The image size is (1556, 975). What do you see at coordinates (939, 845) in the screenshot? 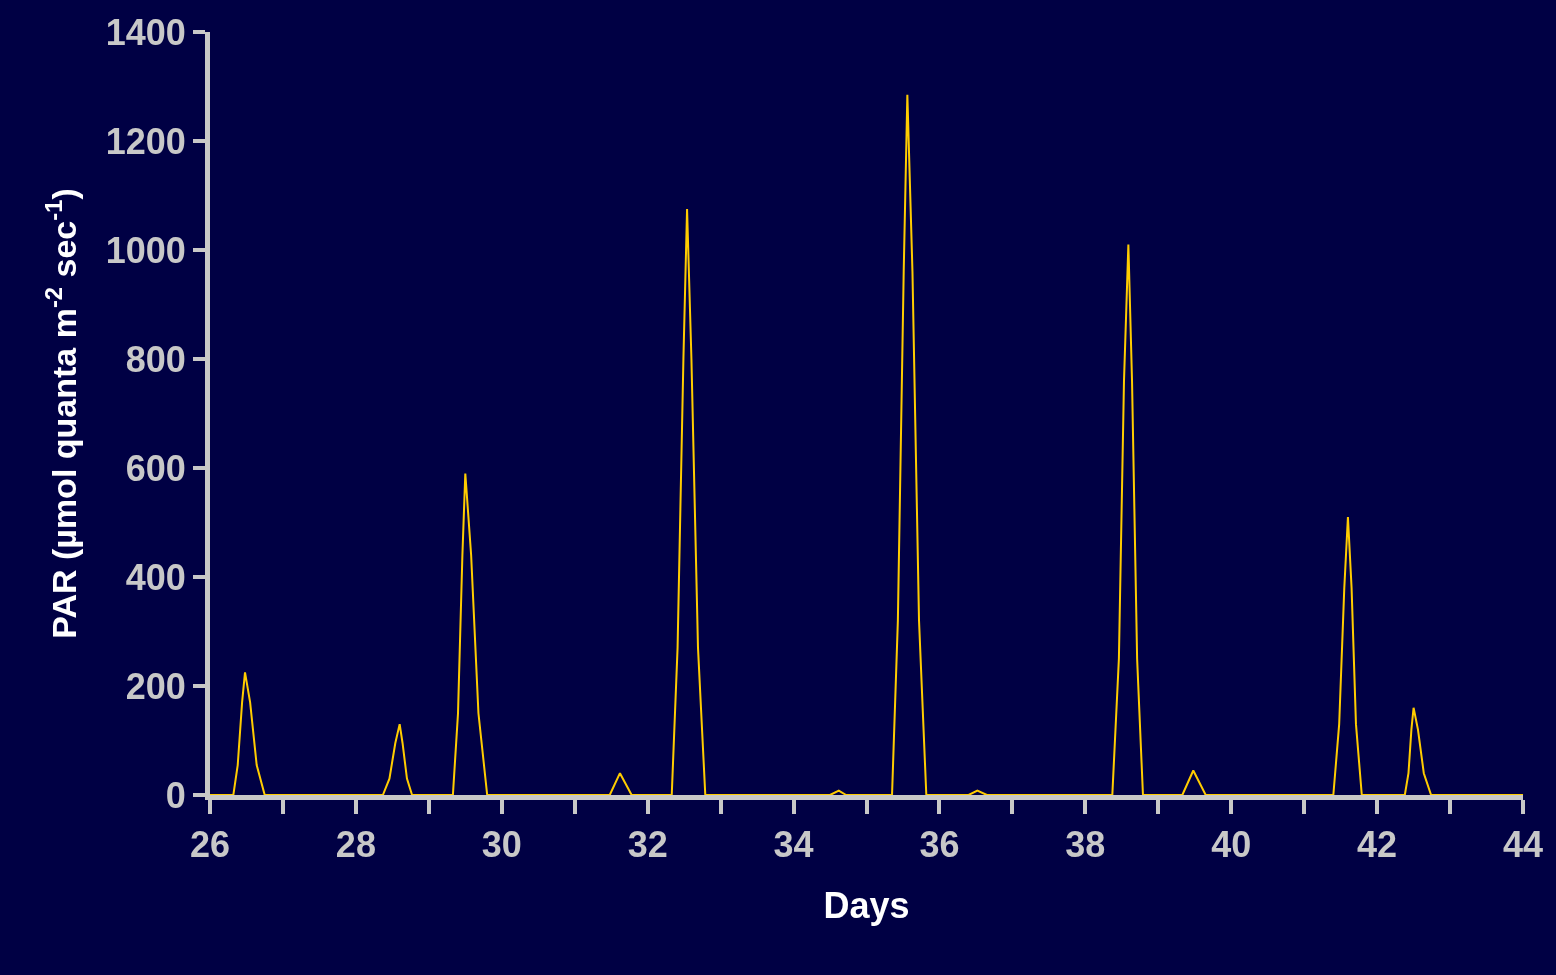
I see `x-tick-label: 36` at bounding box center [939, 845].